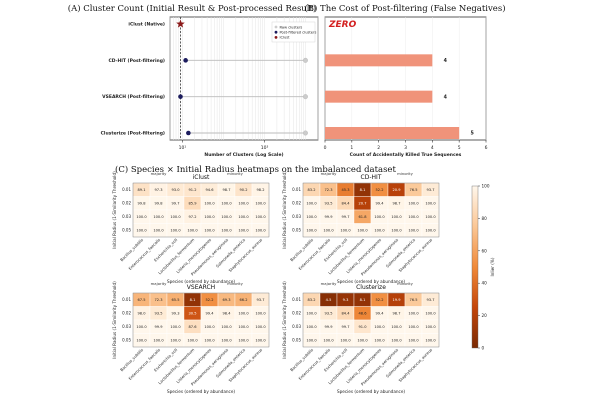 The height and width of the screenshot is (400, 600). Describe the element at coordinates (371, 287) in the screenshot. I see `heatmap-title: Clusterize` at that location.